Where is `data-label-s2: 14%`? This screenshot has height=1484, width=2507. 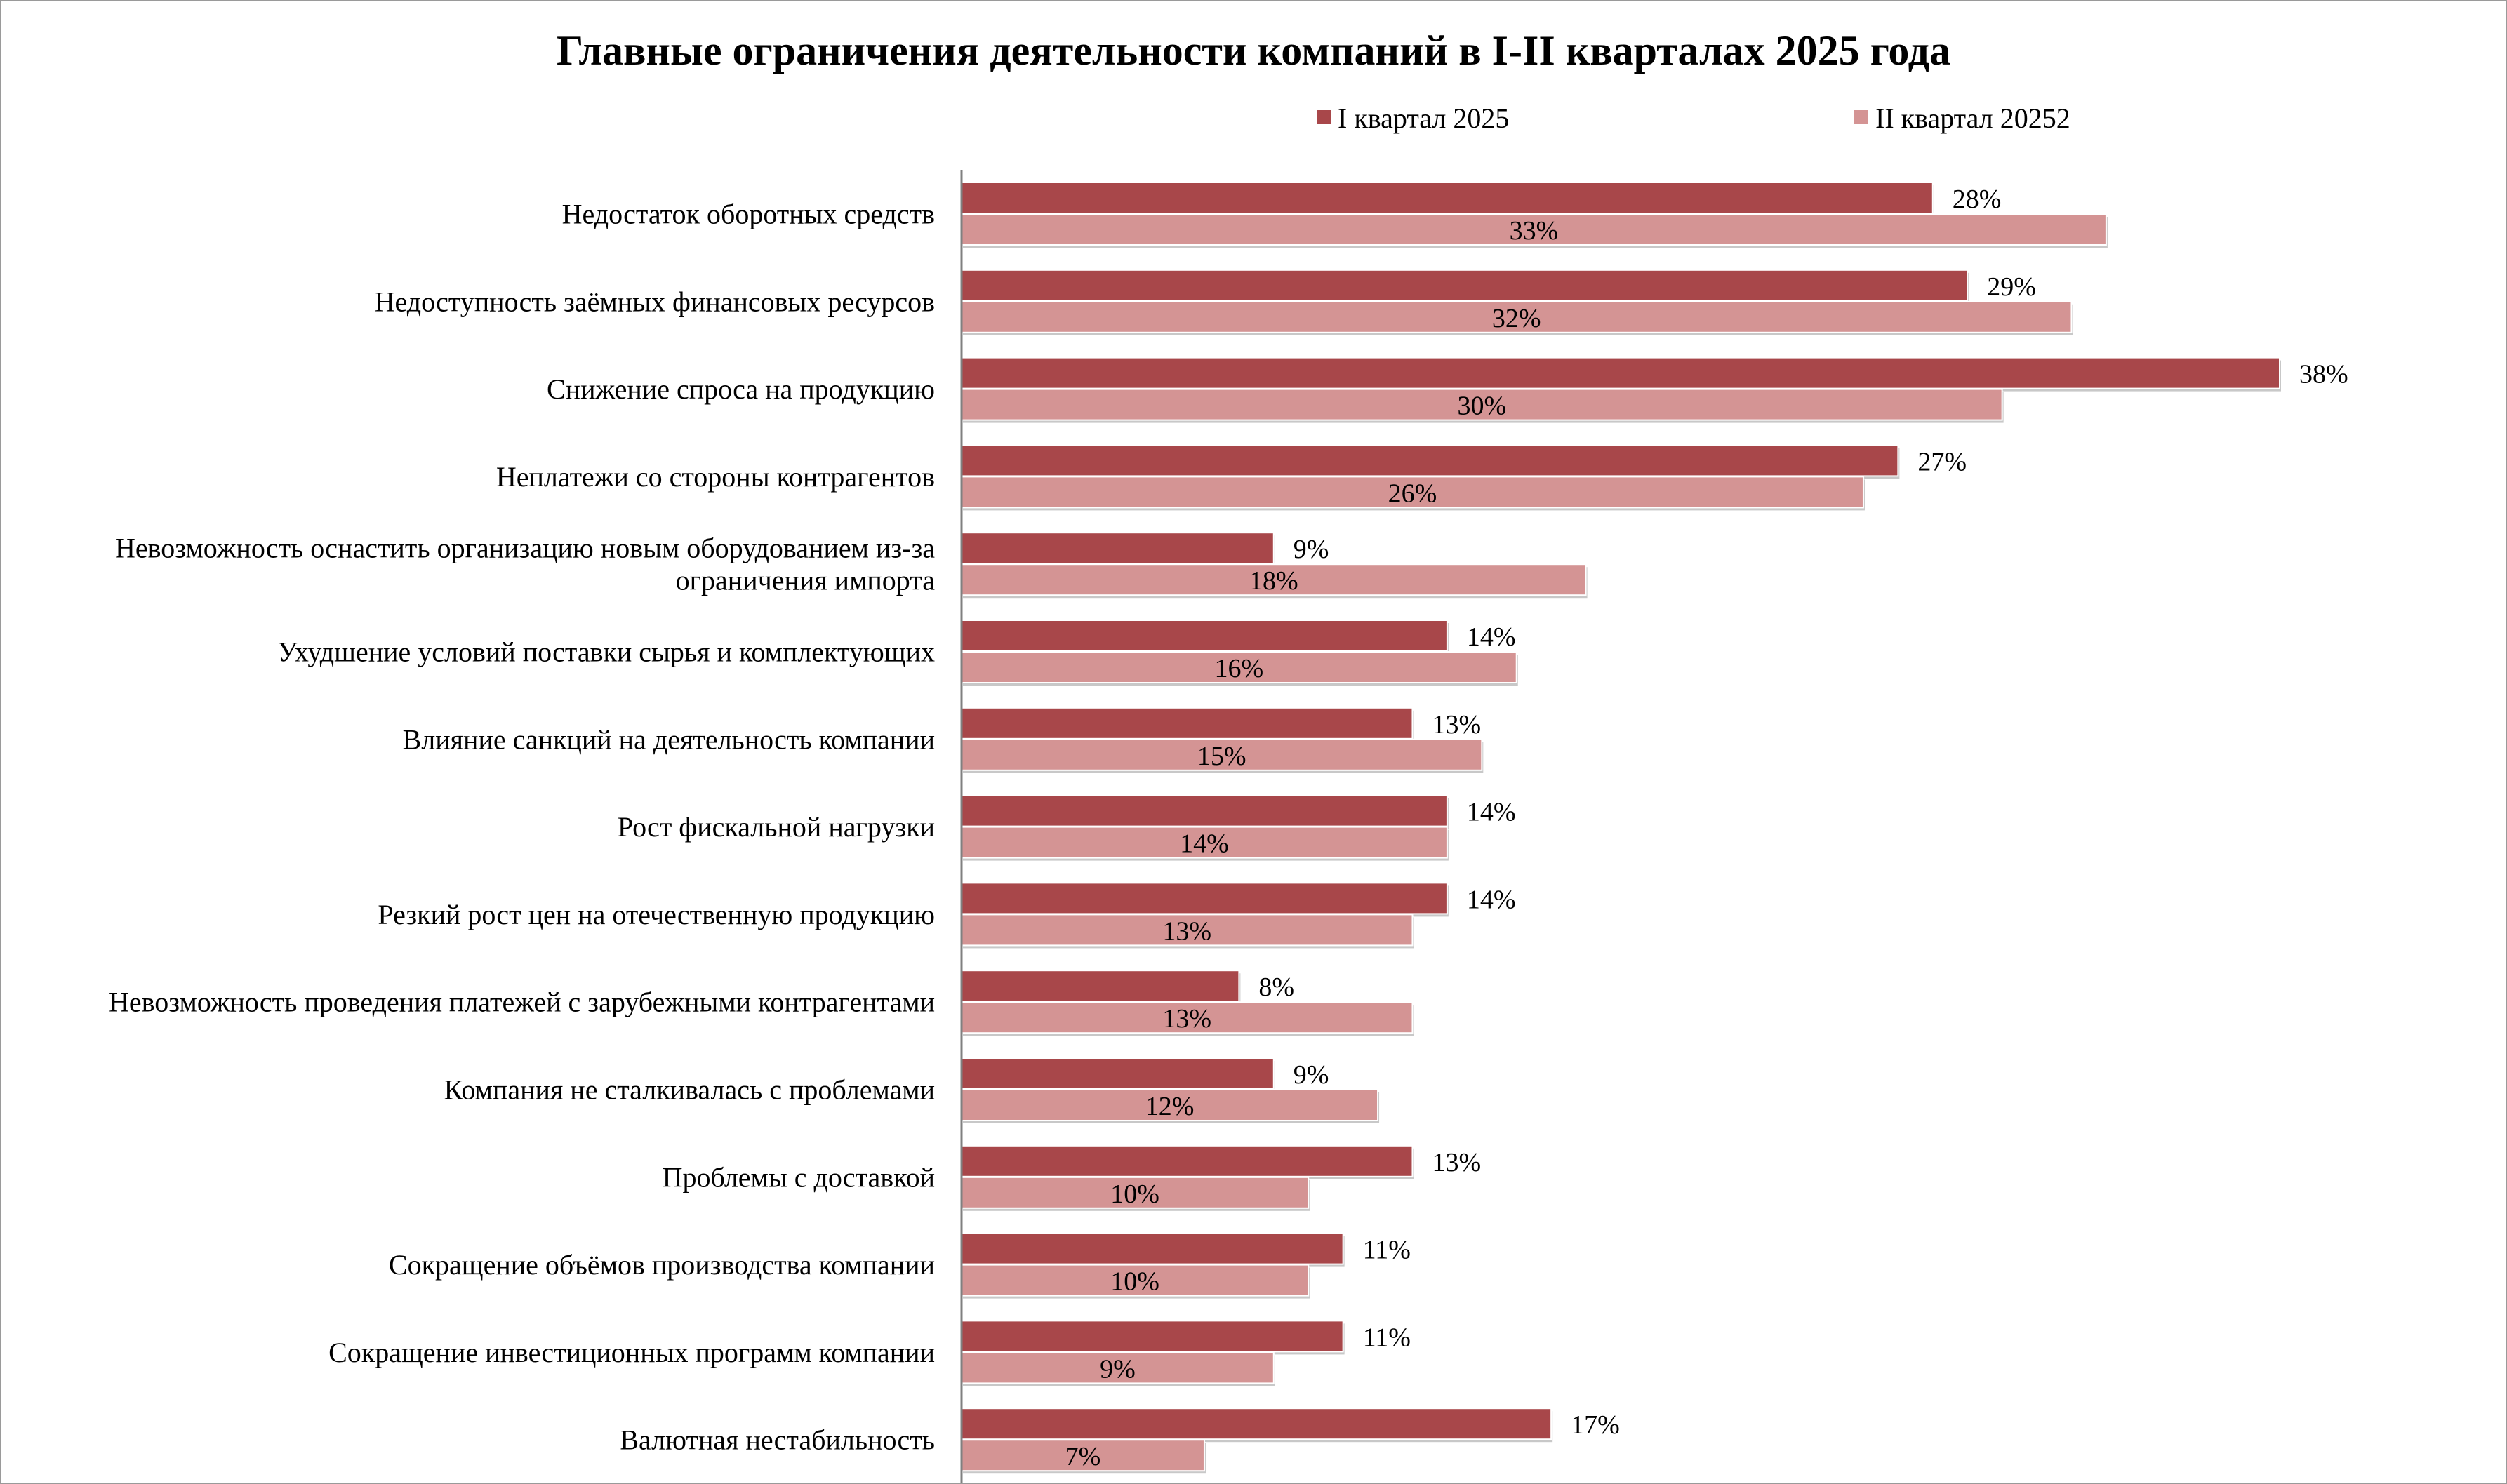 data-label-s2: 14% is located at coordinates (1204, 844).